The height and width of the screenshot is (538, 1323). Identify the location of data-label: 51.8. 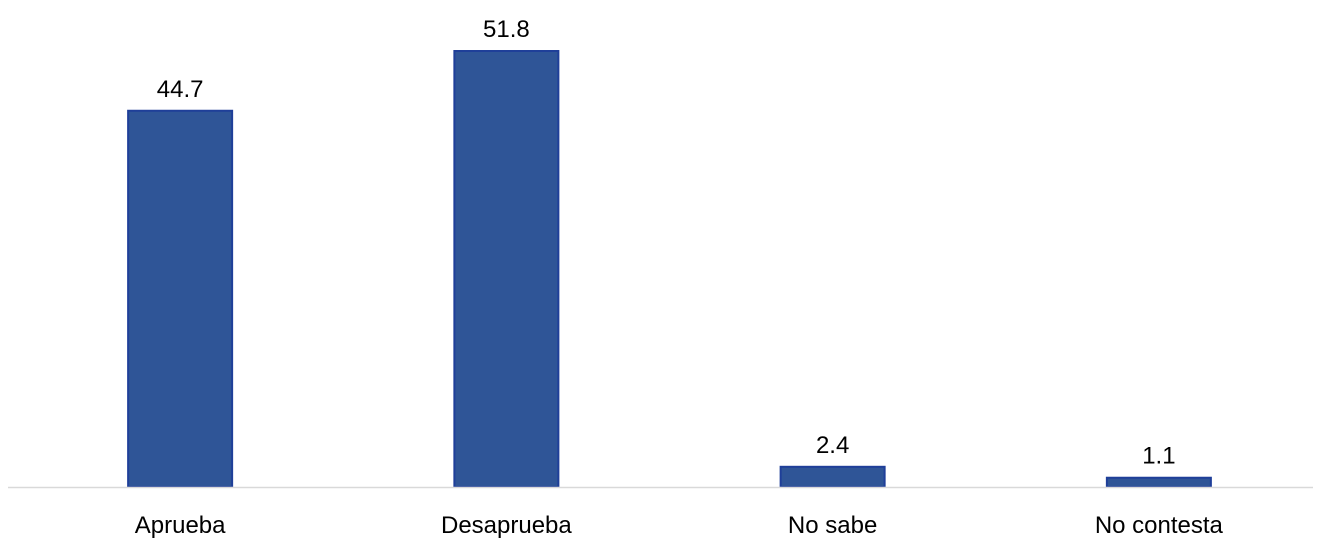
(506, 29).